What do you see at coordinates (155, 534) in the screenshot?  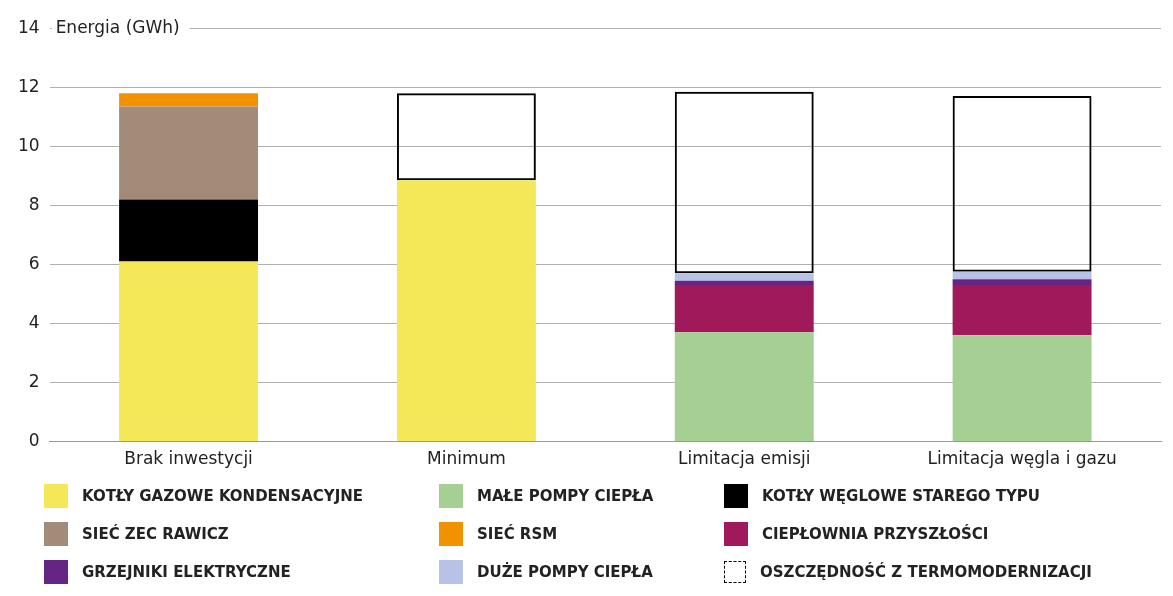 I see `legend-label: SIEĆ ZEC RAWICZ` at bounding box center [155, 534].